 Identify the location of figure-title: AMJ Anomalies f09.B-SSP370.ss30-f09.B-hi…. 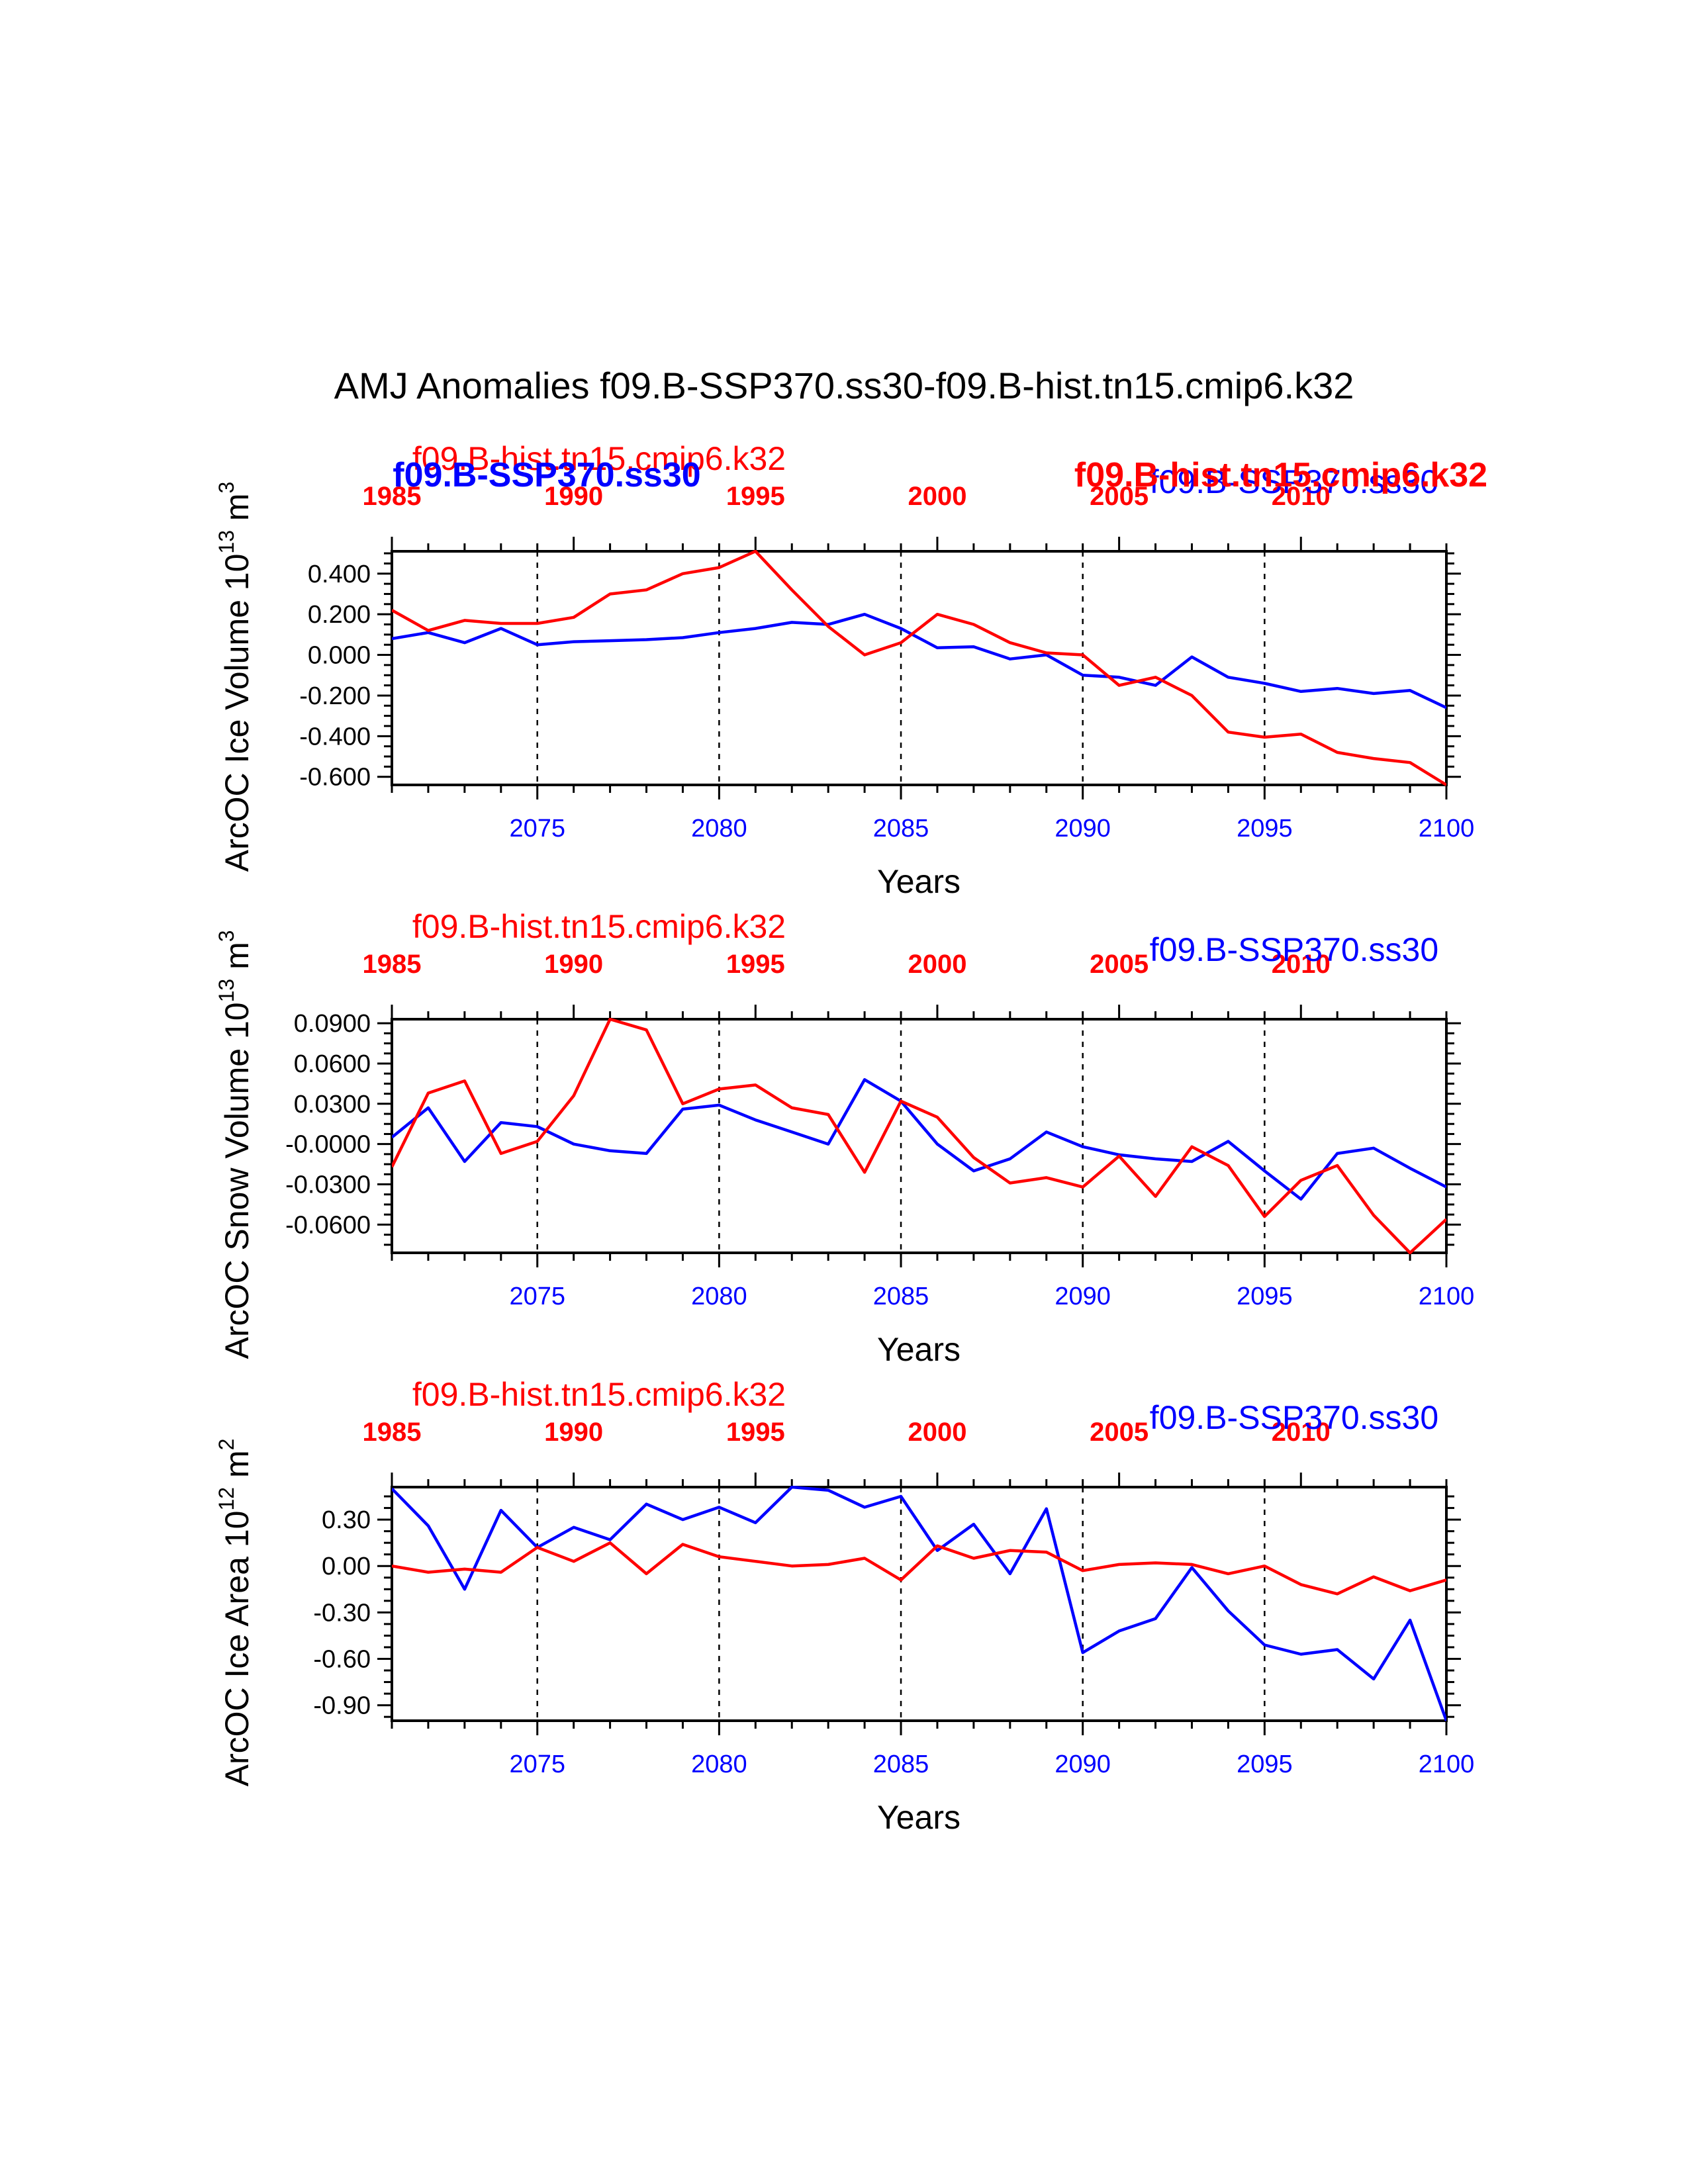
(844, 385).